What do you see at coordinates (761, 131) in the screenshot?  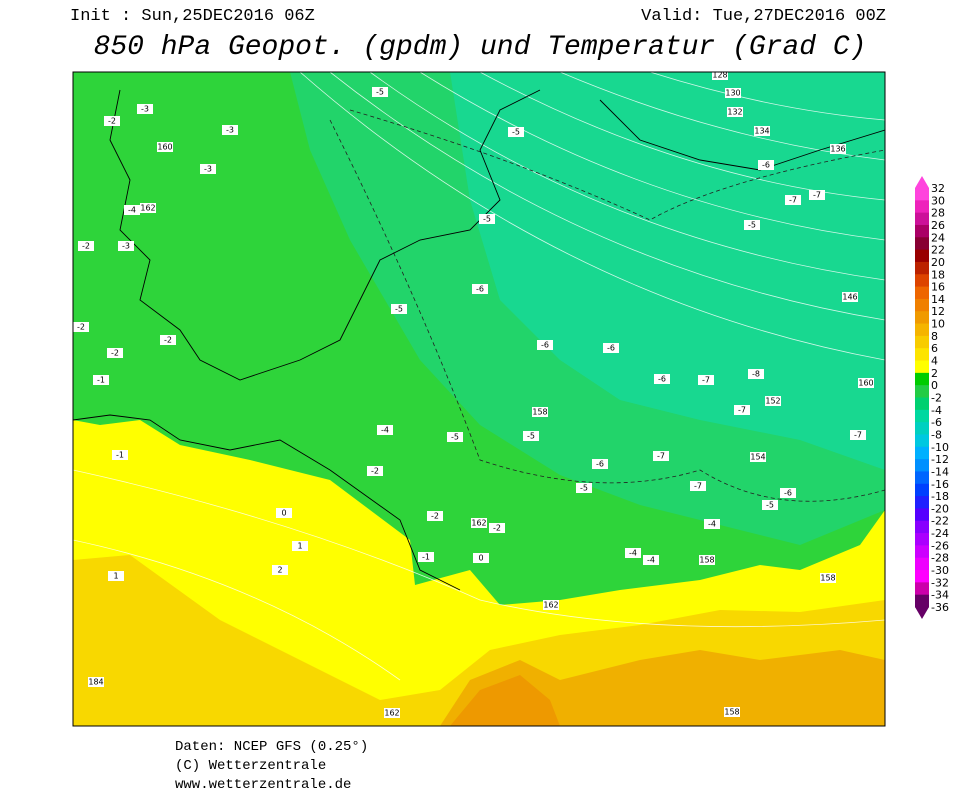 I see `contour-label: 134` at bounding box center [761, 131].